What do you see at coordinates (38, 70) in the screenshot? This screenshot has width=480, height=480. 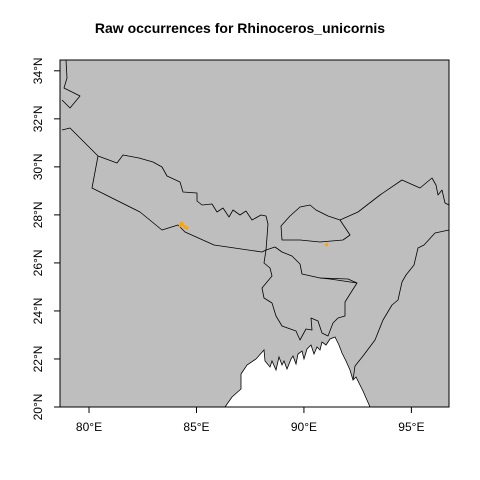 I see `y-tick-label: 34°N` at bounding box center [38, 70].